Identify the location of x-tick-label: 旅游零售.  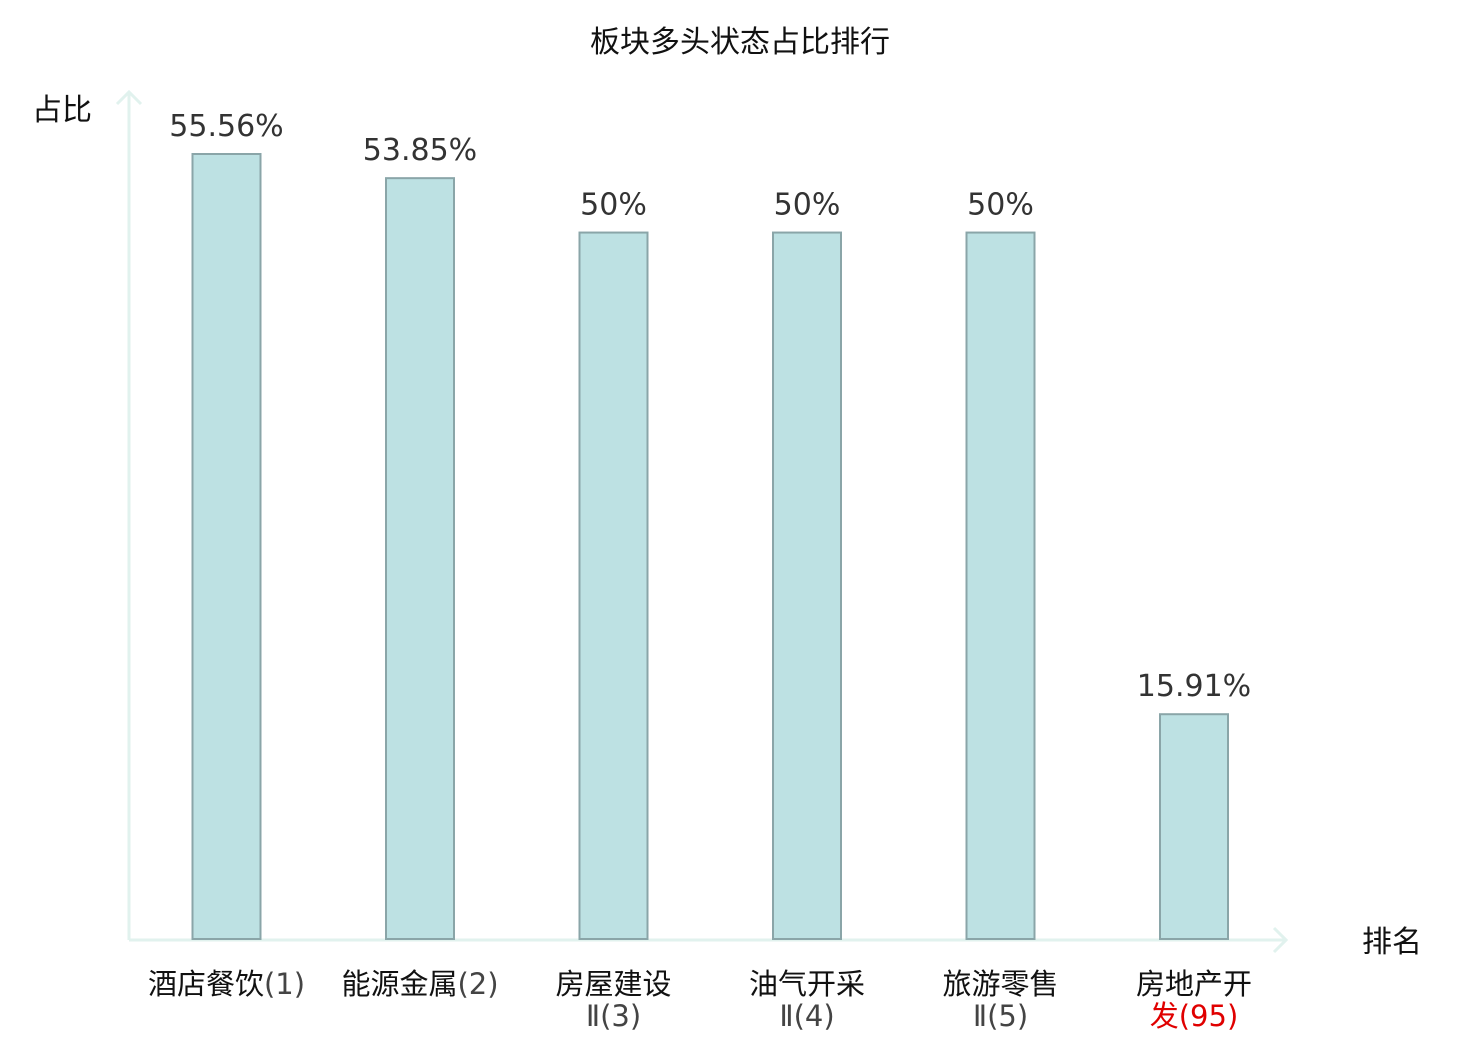
(1000, 984).